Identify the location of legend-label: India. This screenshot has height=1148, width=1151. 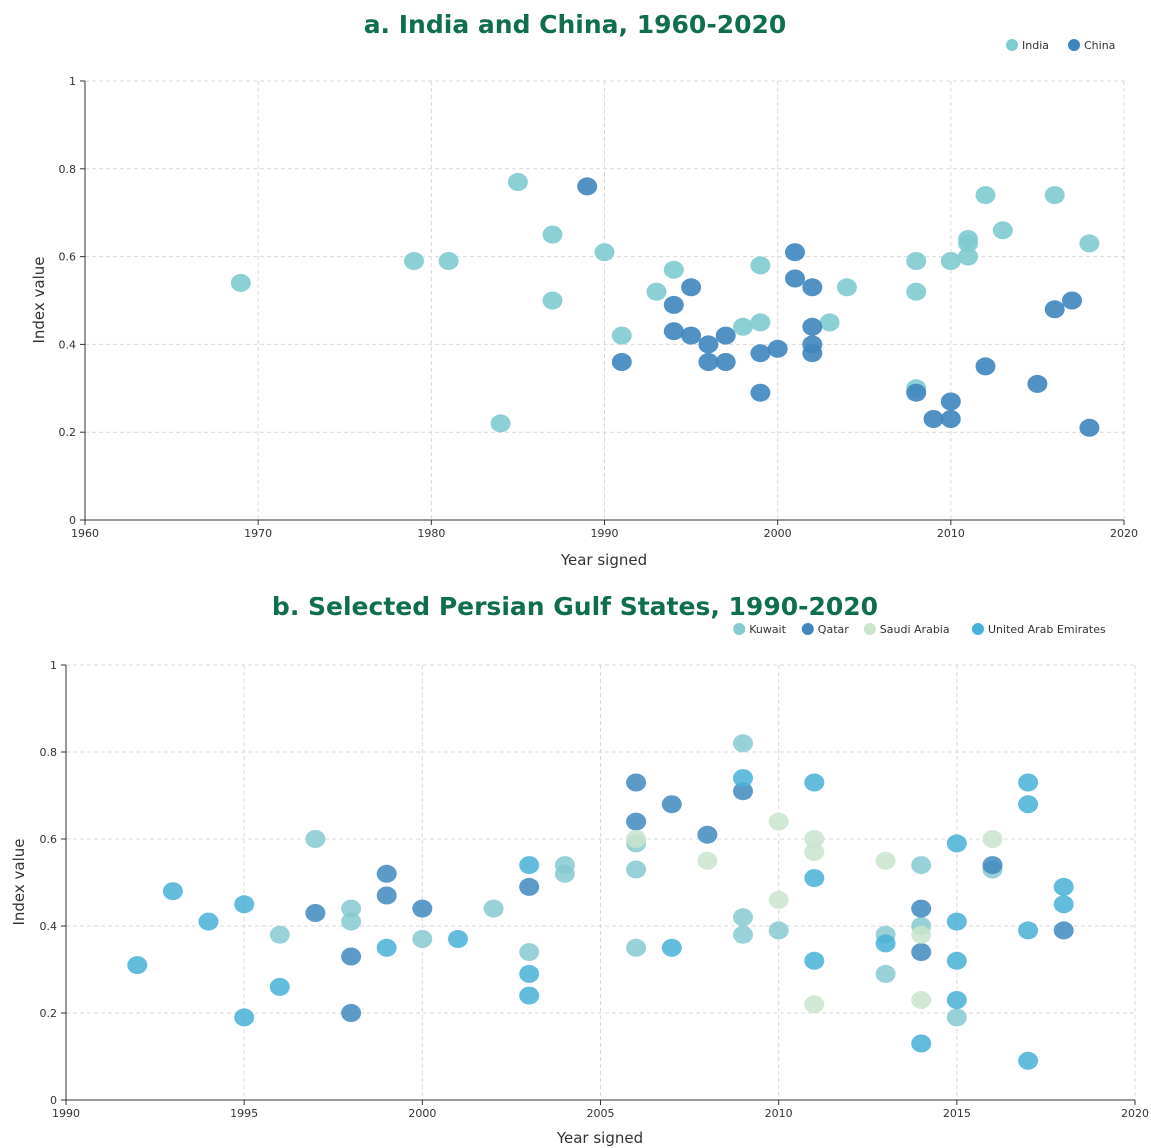
(1035, 45).